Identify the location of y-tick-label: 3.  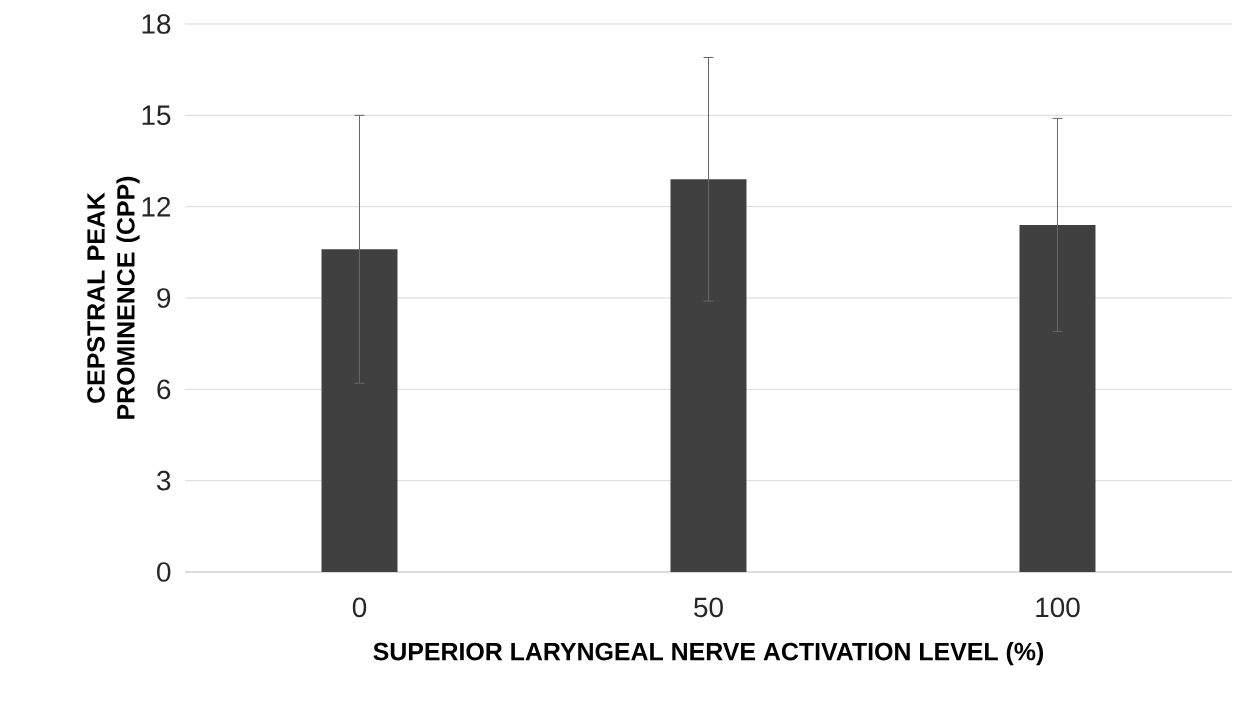
(164, 480).